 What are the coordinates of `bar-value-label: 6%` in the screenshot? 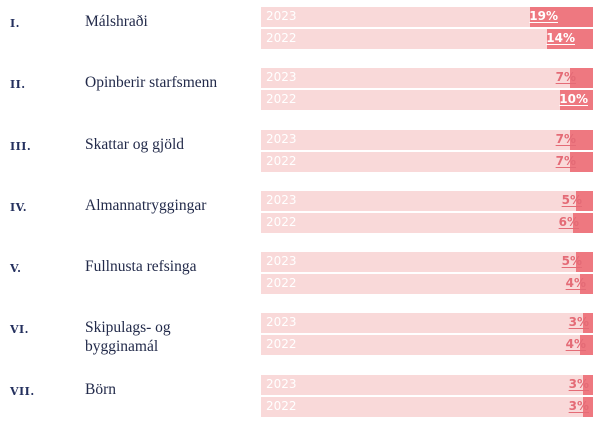 It's located at (568, 222).